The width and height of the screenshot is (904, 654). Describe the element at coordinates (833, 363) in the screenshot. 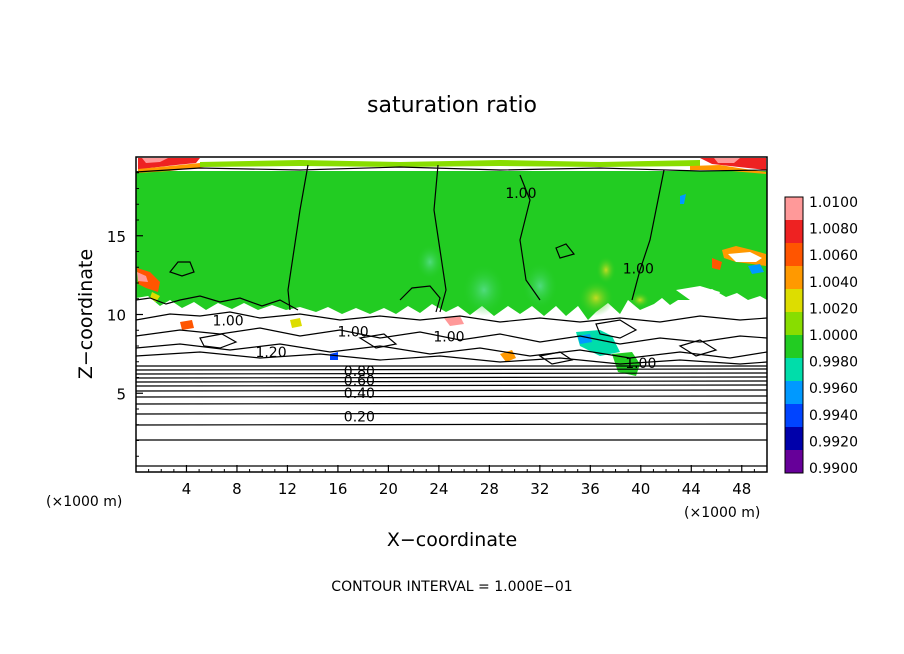

I see `colorbar-label: 0.9980` at that location.